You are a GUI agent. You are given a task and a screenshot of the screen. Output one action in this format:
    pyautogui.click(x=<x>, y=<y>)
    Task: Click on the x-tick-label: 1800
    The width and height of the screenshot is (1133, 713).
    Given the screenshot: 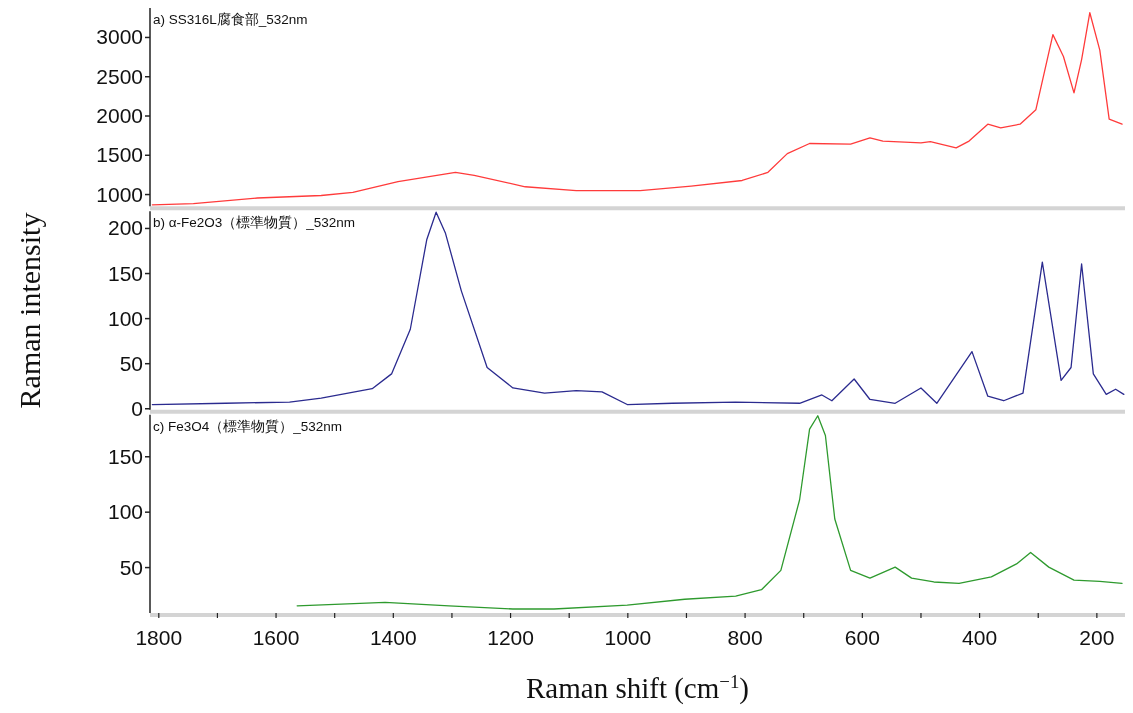 What is the action you would take?
    pyautogui.click(x=159, y=637)
    